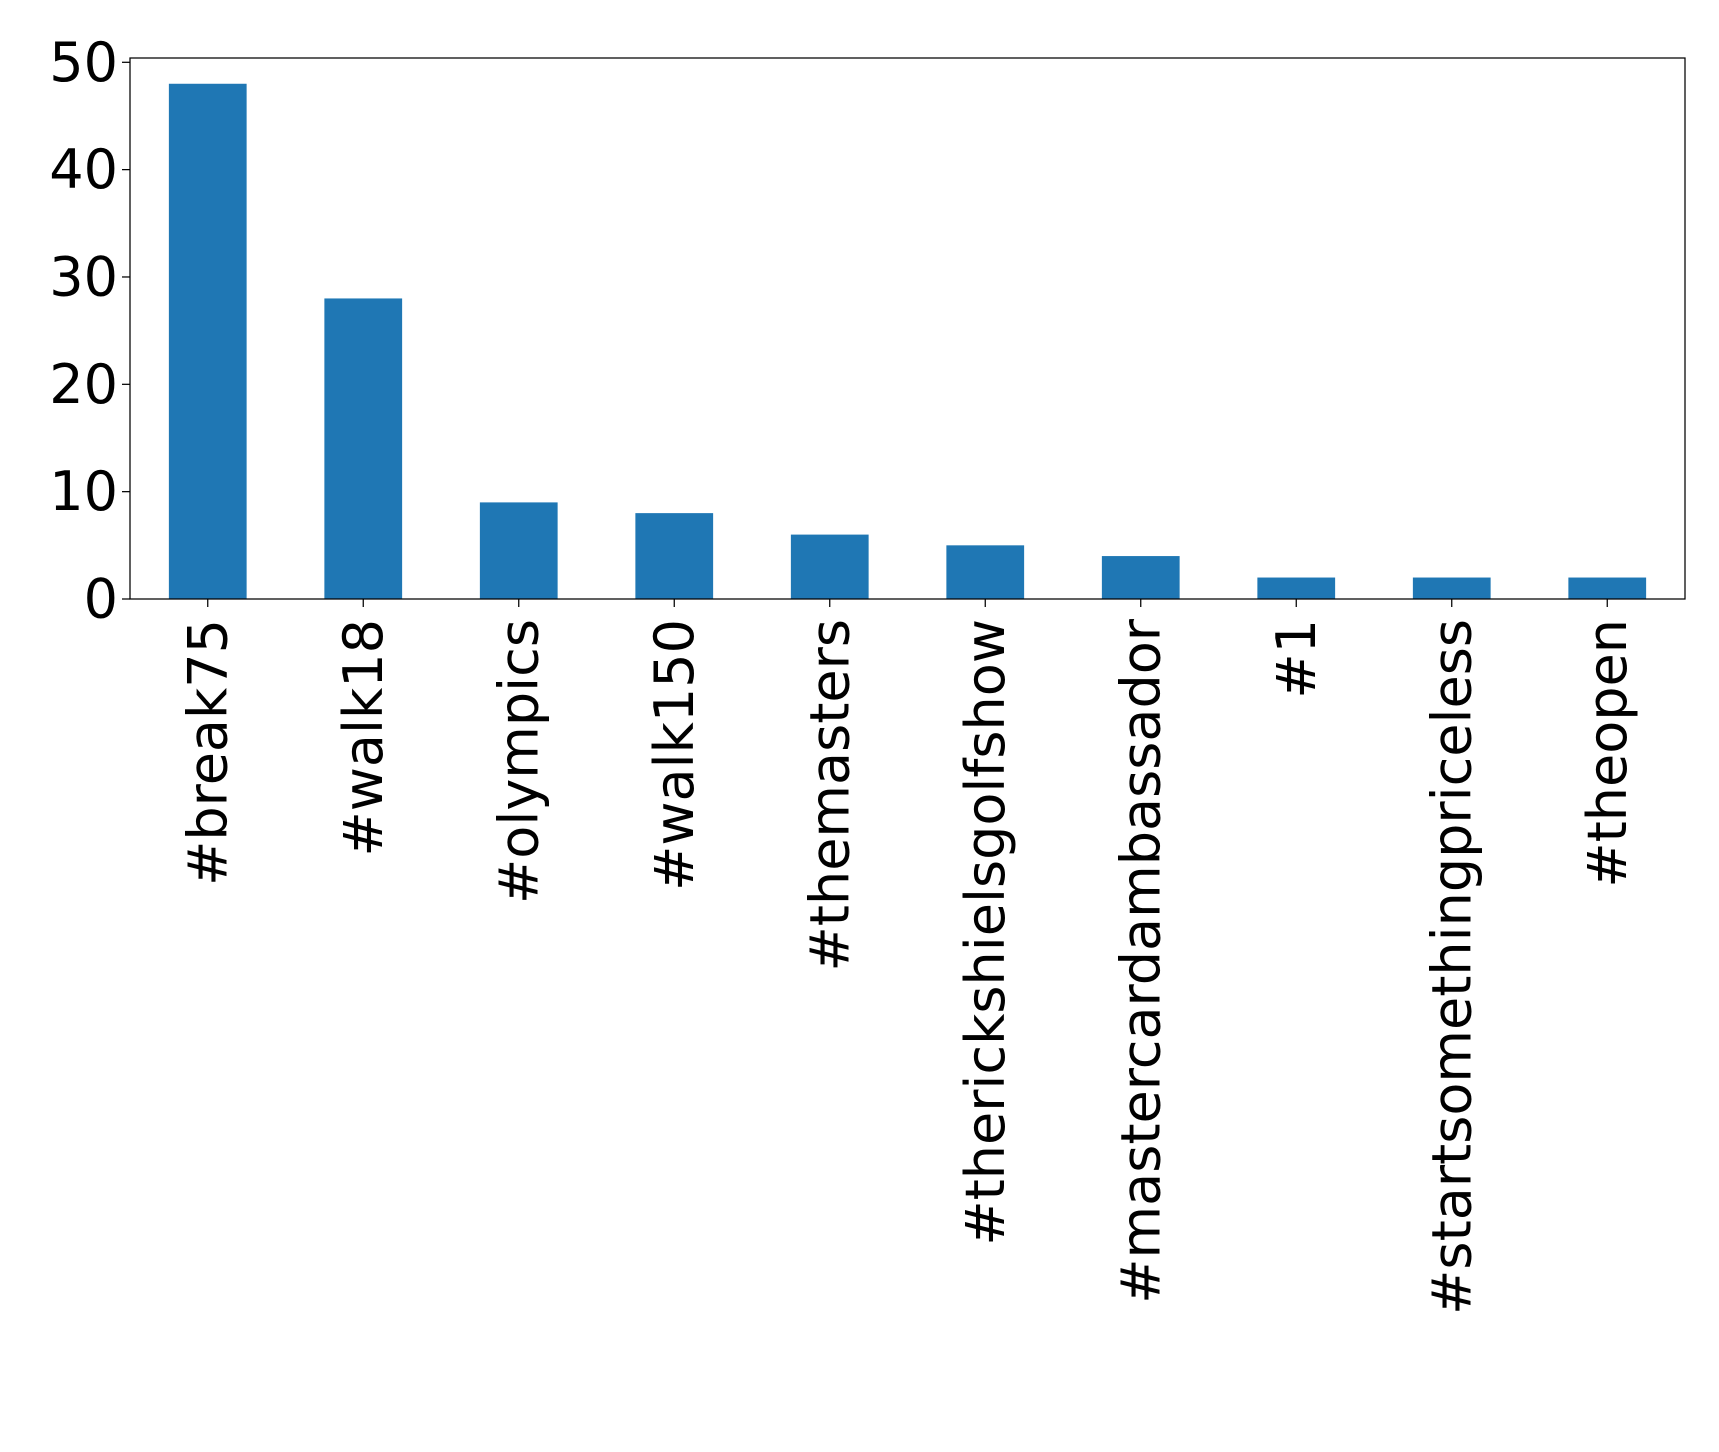 The width and height of the screenshot is (1719, 1452). I want to click on x-tick-label: #walk150, so click(674, 755).